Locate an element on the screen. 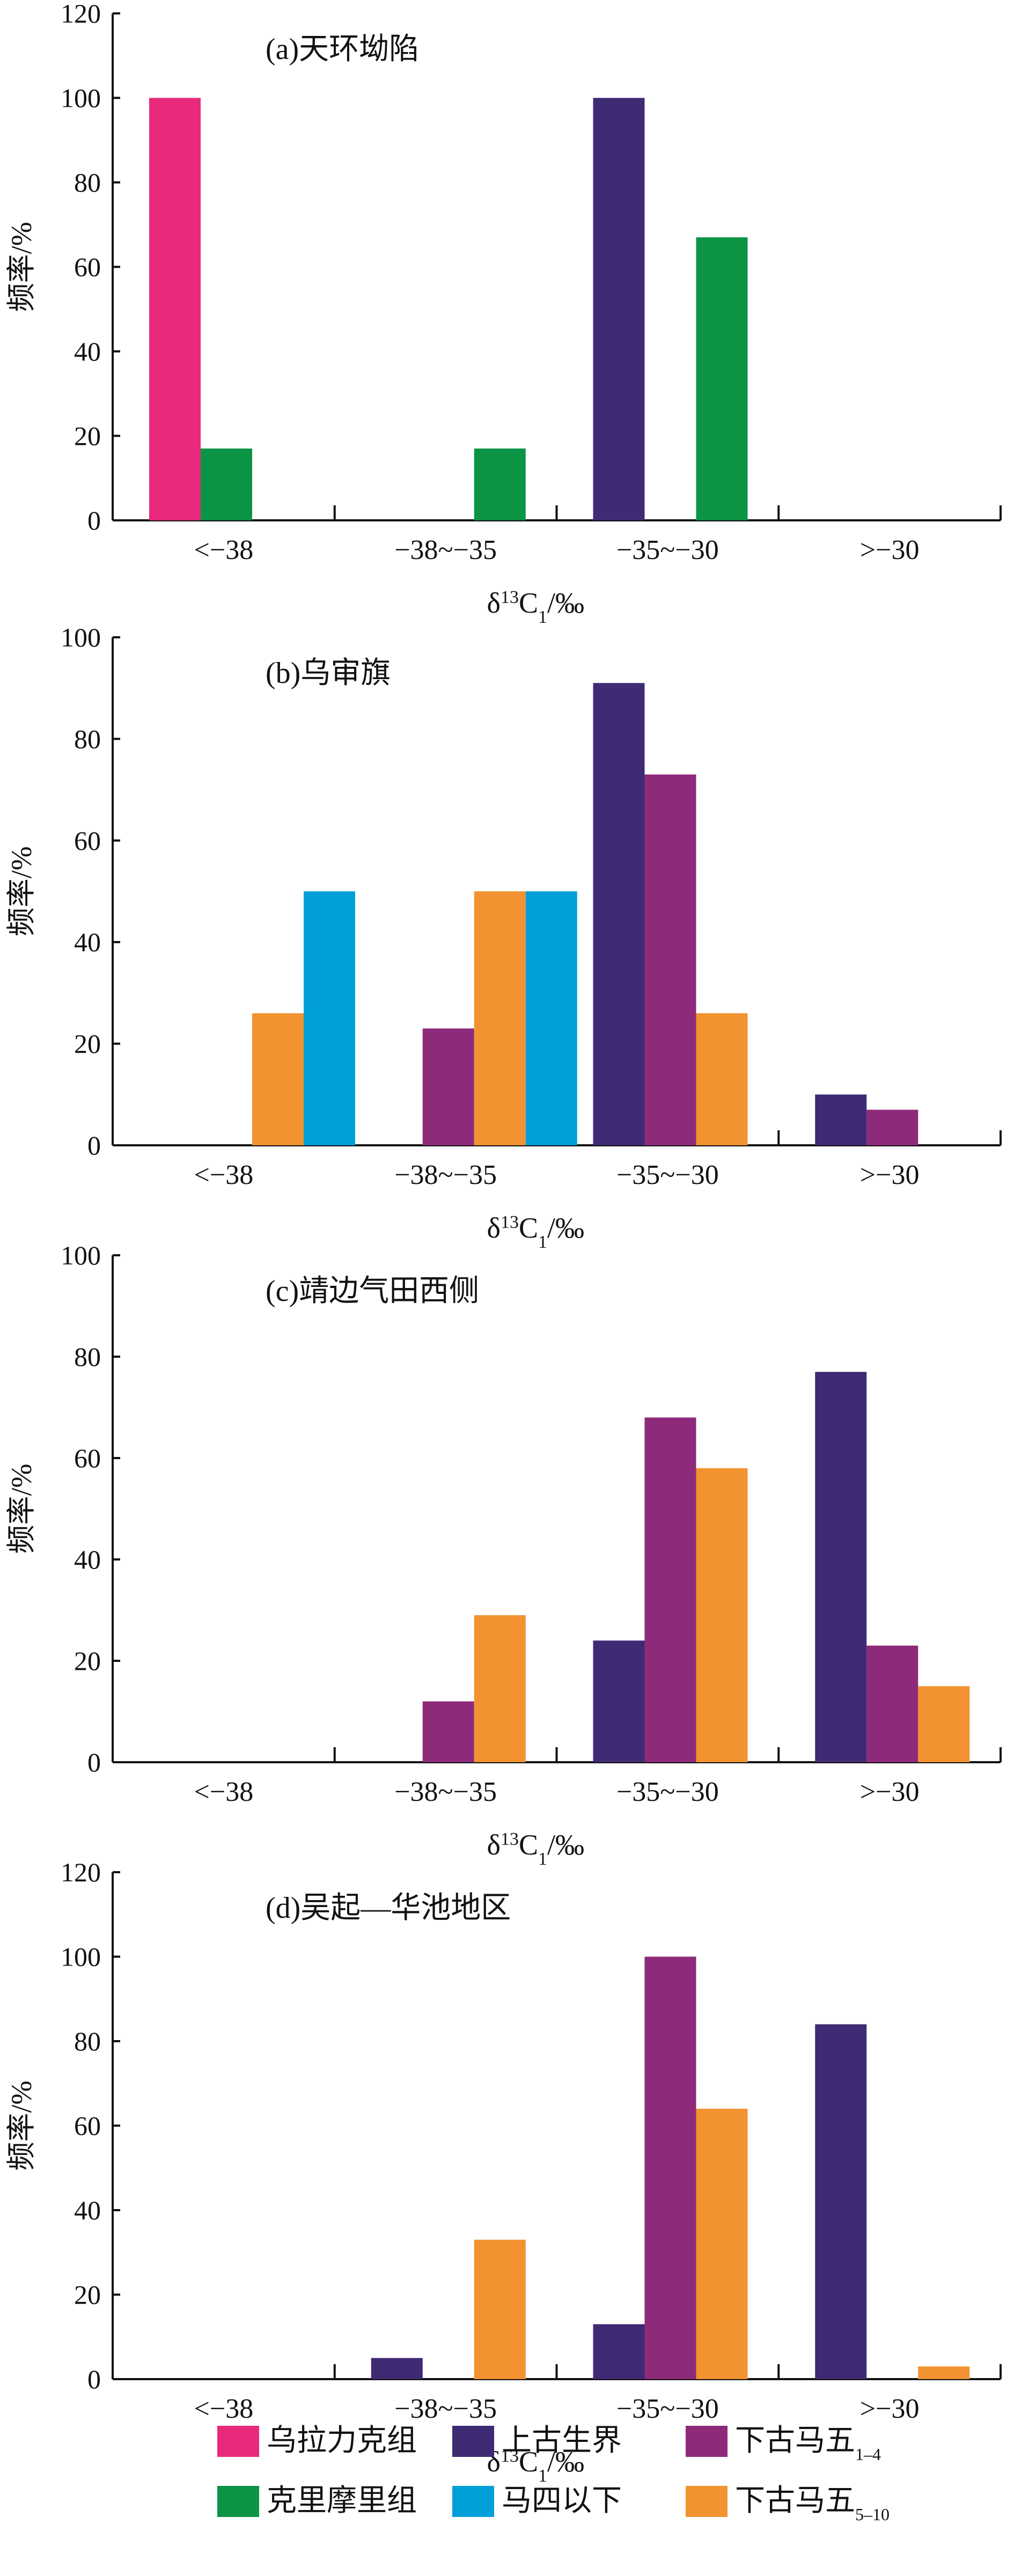  legend-label-xiagu510: 下古马五5–10 is located at coordinates (812, 2504).